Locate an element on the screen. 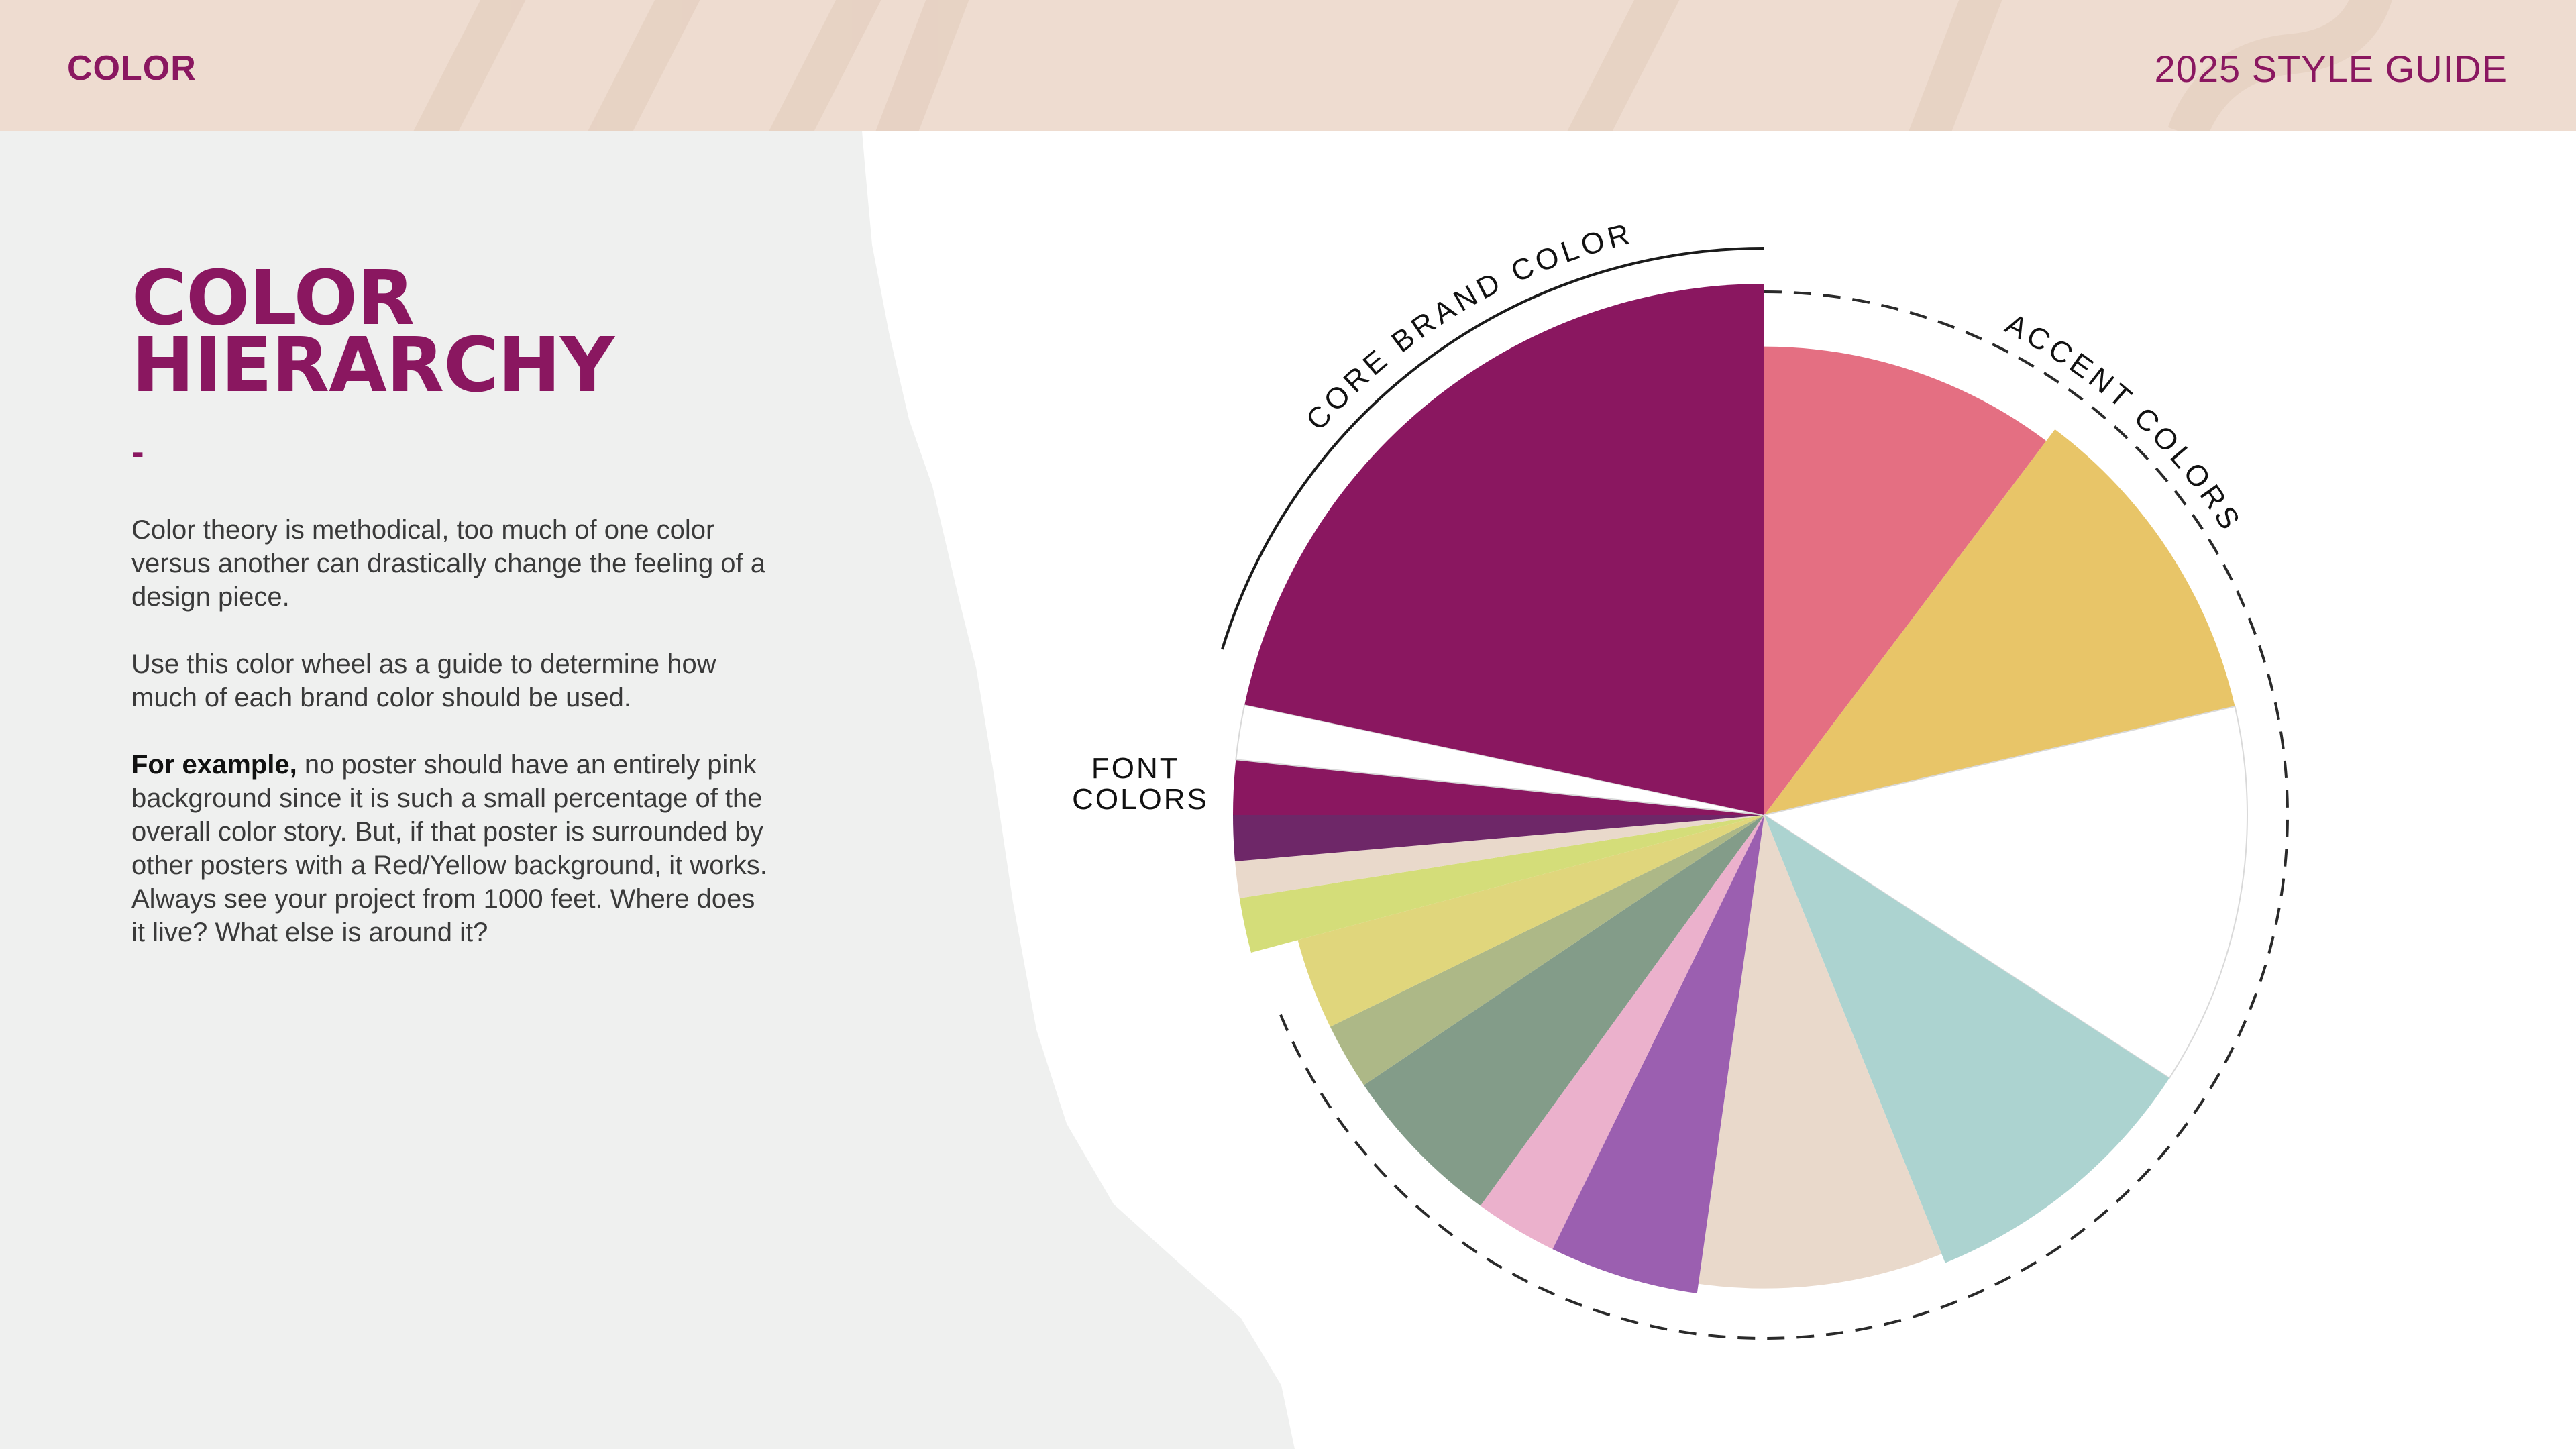 Image resolution: width=2576 pixels, height=1449 pixels. core-brand-arc is located at coordinates (1493, 448).